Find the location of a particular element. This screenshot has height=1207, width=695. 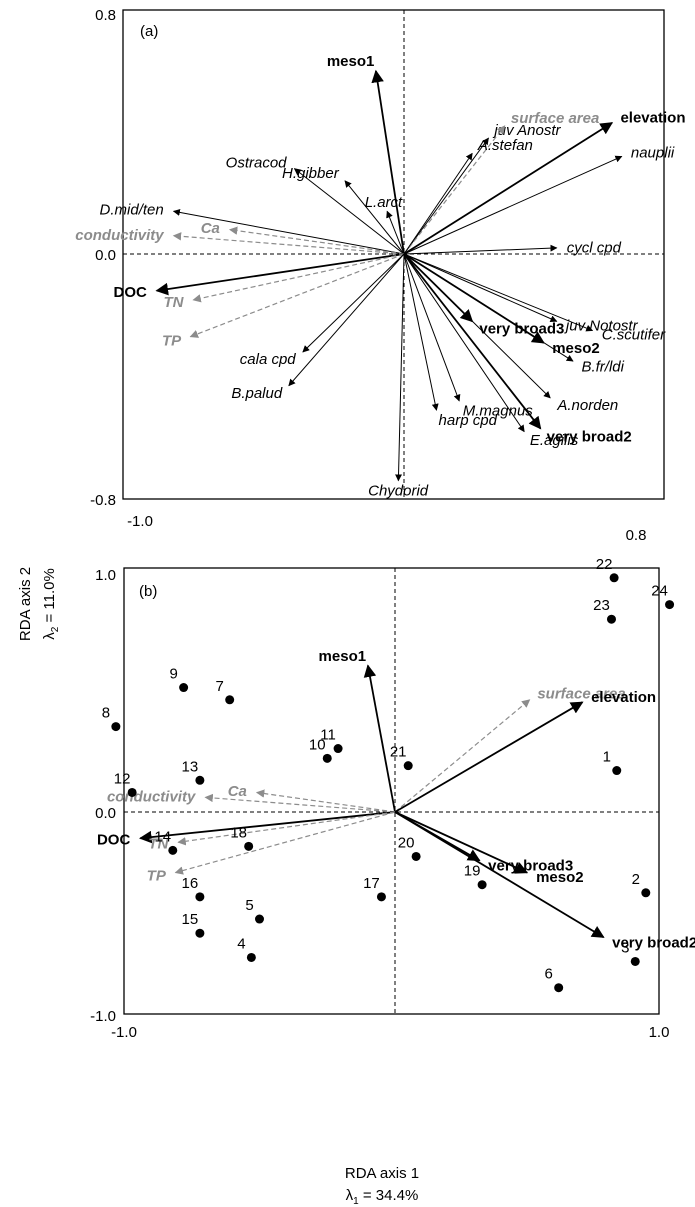

site-label-19: 19 is located at coordinates (472, 871).